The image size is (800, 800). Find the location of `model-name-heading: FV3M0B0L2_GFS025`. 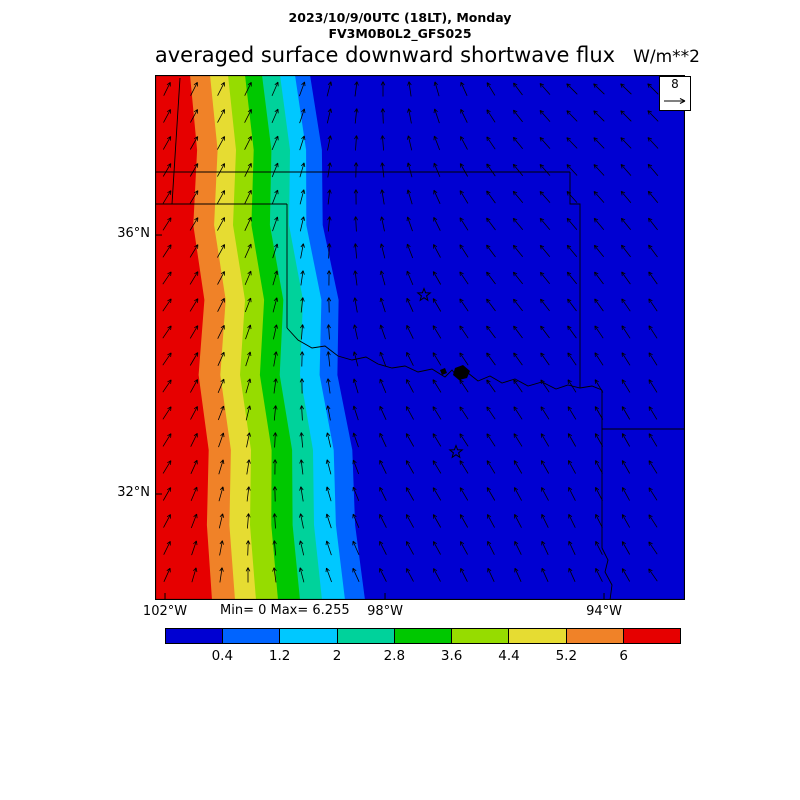

model-name-heading: FV3M0B0L2_GFS025 is located at coordinates (400, 33).